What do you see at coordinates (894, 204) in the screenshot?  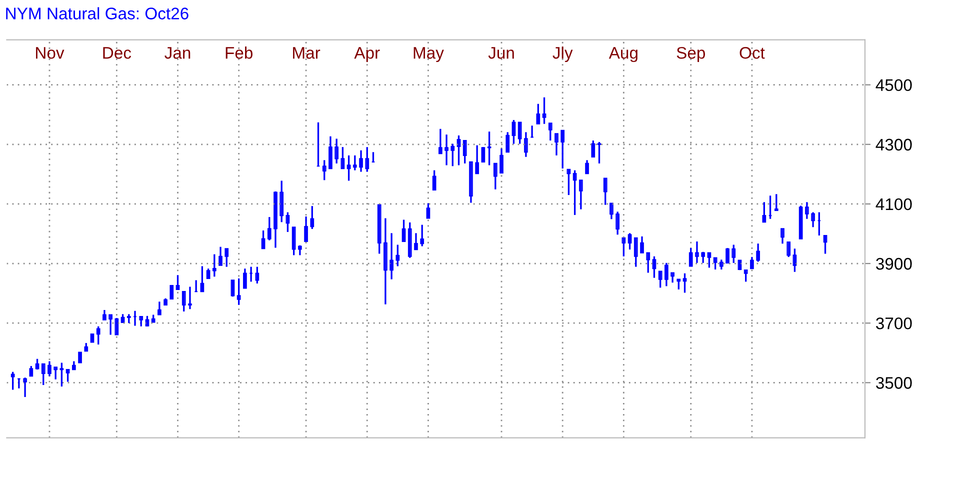 I see `y-tick-label: 4100` at bounding box center [894, 204].